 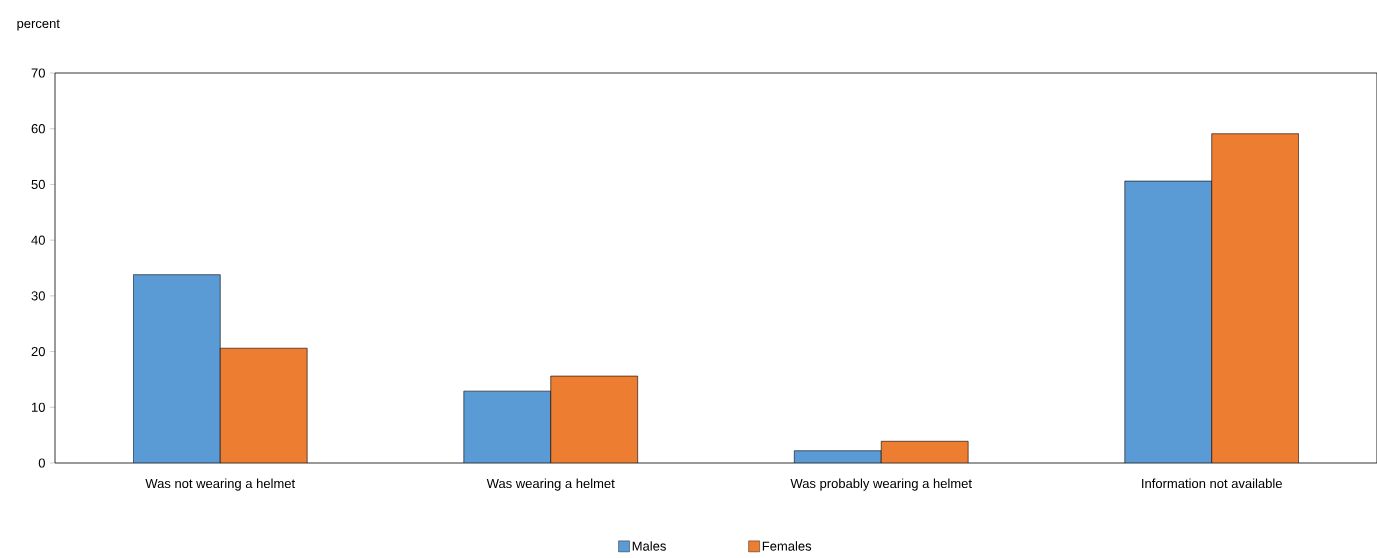 What do you see at coordinates (38, 184) in the screenshot?
I see `y-tick-label: 50` at bounding box center [38, 184].